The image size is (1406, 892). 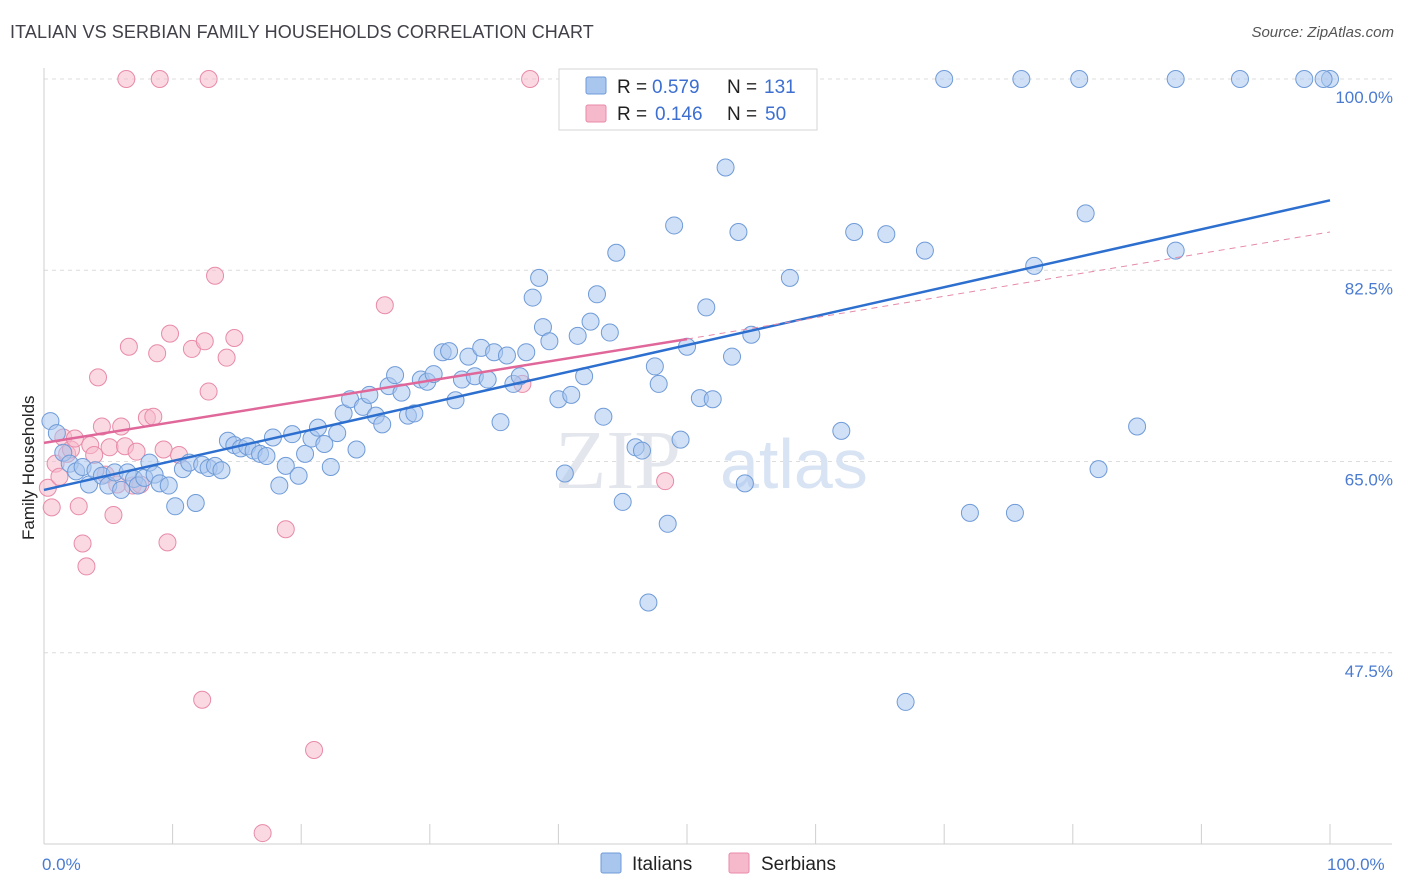 What do you see at coordinates (711, 460) in the screenshot?
I see `watermark: ZIP atlas` at bounding box center [711, 460].